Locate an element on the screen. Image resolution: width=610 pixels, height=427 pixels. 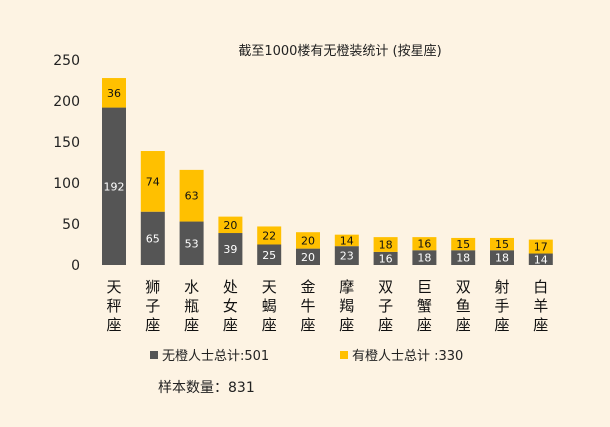
bar-value-label: 17 is located at coordinates (541, 247).